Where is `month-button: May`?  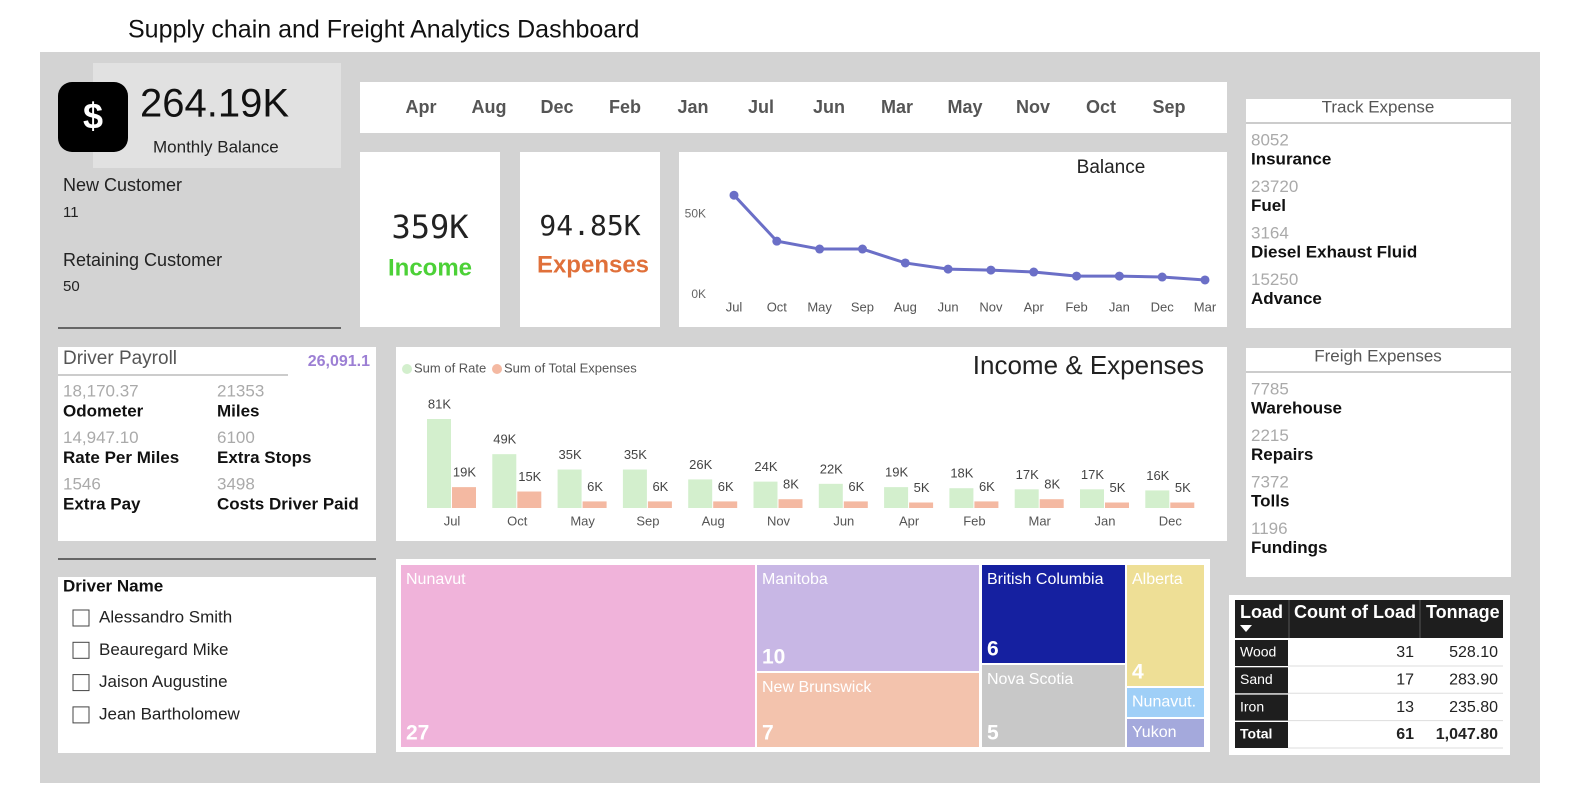 month-button: May is located at coordinates (964, 107).